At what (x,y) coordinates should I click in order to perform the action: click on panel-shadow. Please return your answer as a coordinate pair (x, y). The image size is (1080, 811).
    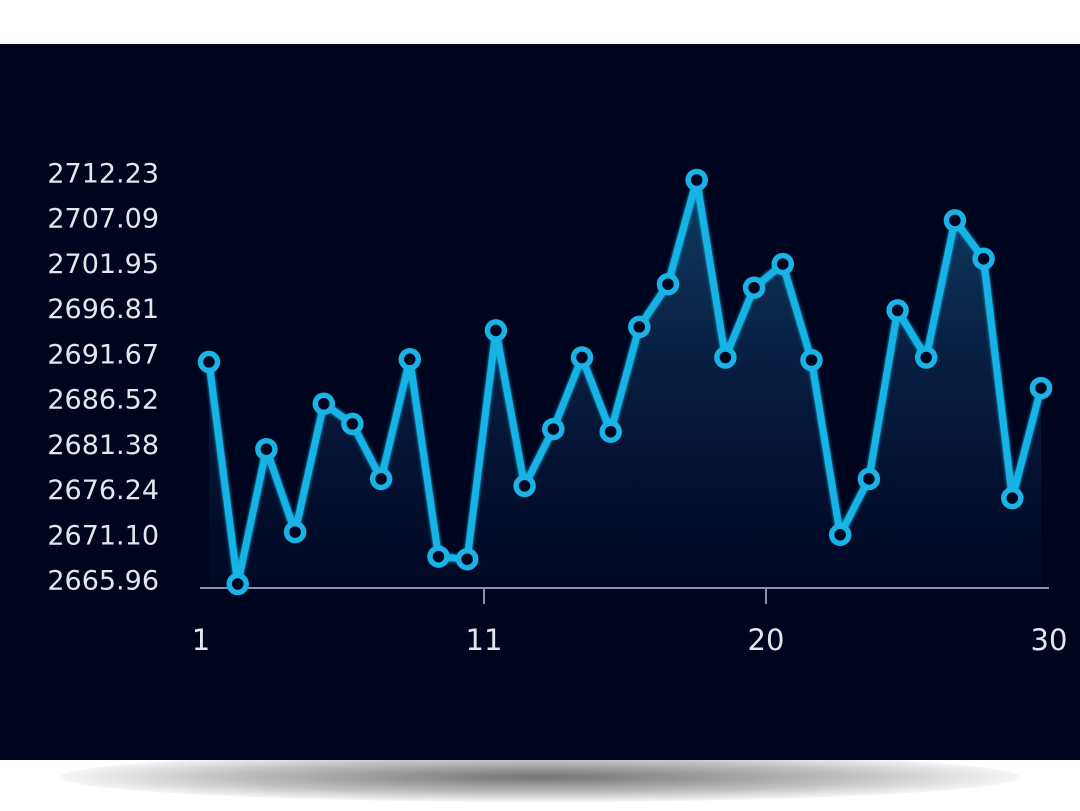
    Looking at the image, I should click on (540, 777).